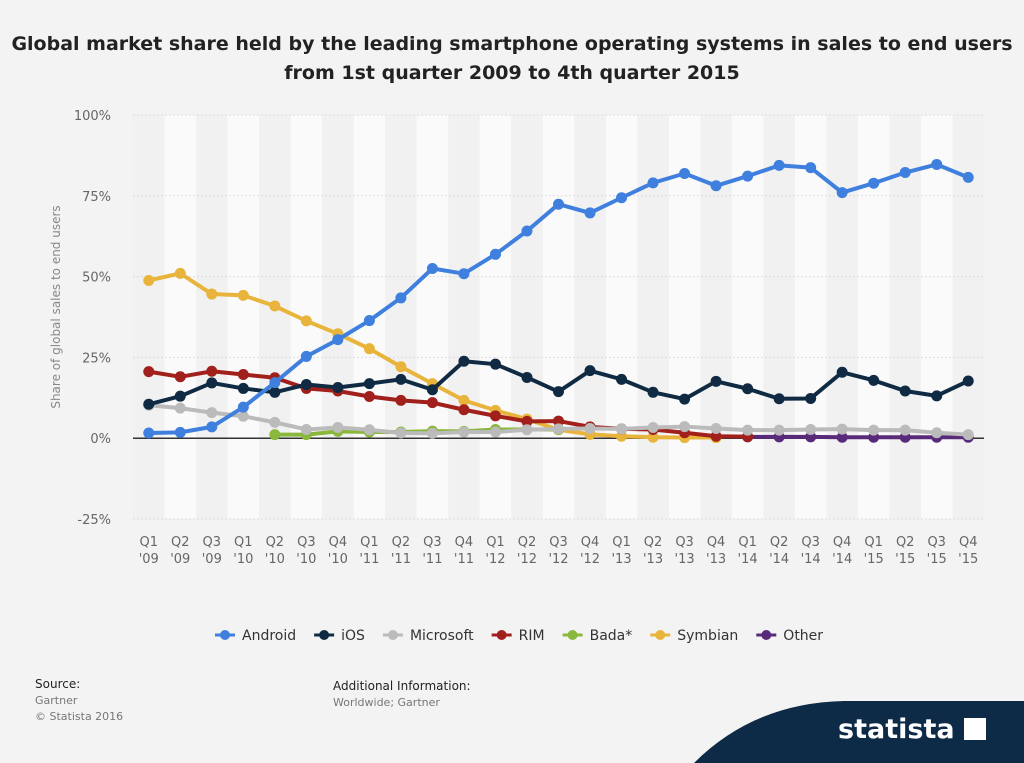  I want to click on x-tick-label: Q3'15, so click(937, 551).